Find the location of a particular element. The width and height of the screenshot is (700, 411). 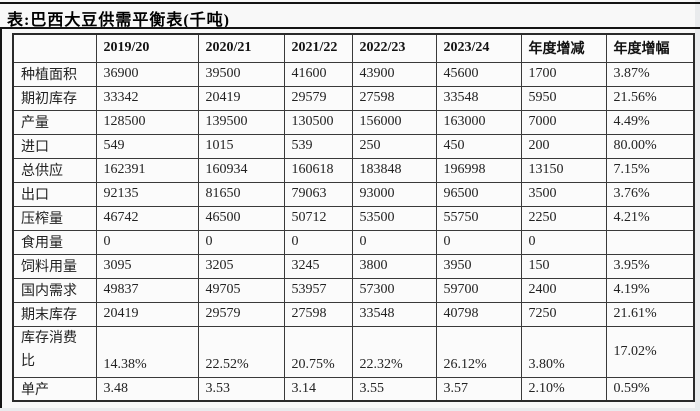

data-cell: 7000 is located at coordinates (563, 122).